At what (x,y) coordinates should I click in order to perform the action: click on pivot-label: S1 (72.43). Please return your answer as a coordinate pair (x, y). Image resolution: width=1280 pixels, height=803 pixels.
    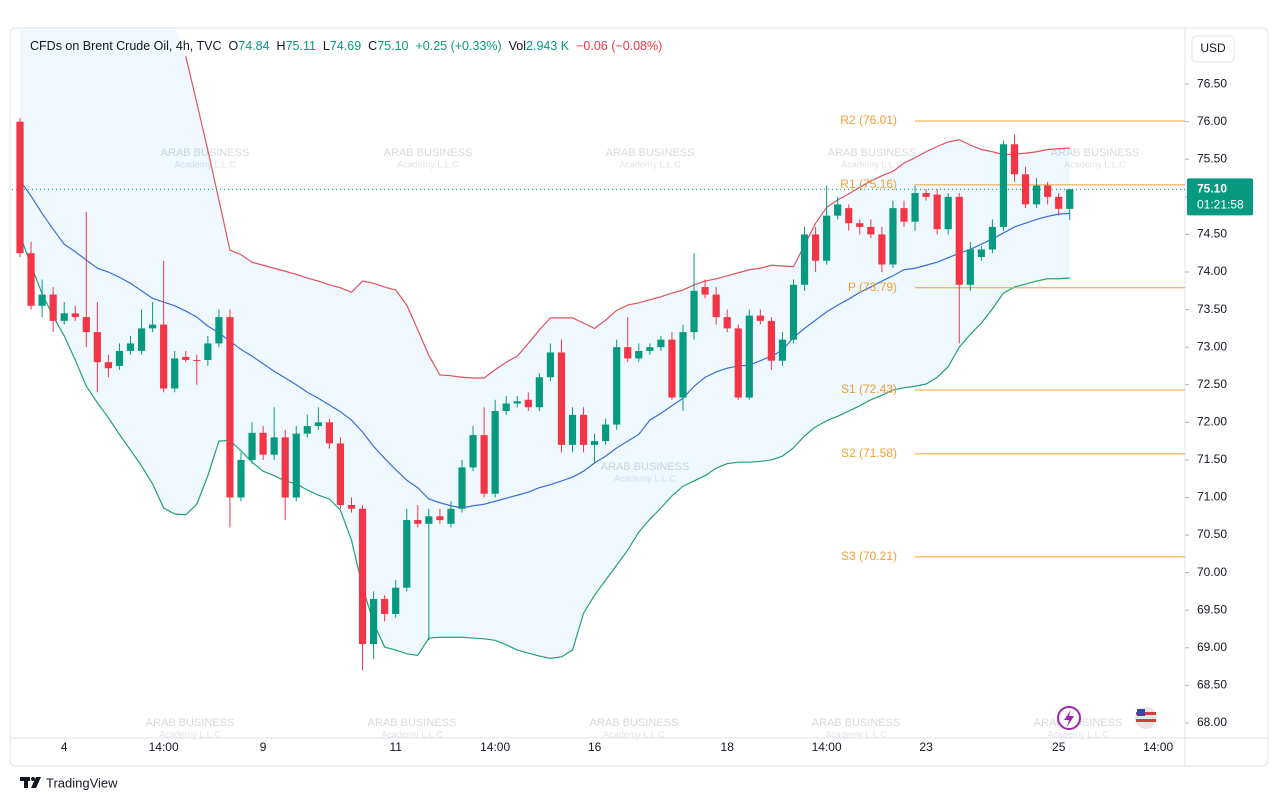
    Looking at the image, I should click on (869, 389).